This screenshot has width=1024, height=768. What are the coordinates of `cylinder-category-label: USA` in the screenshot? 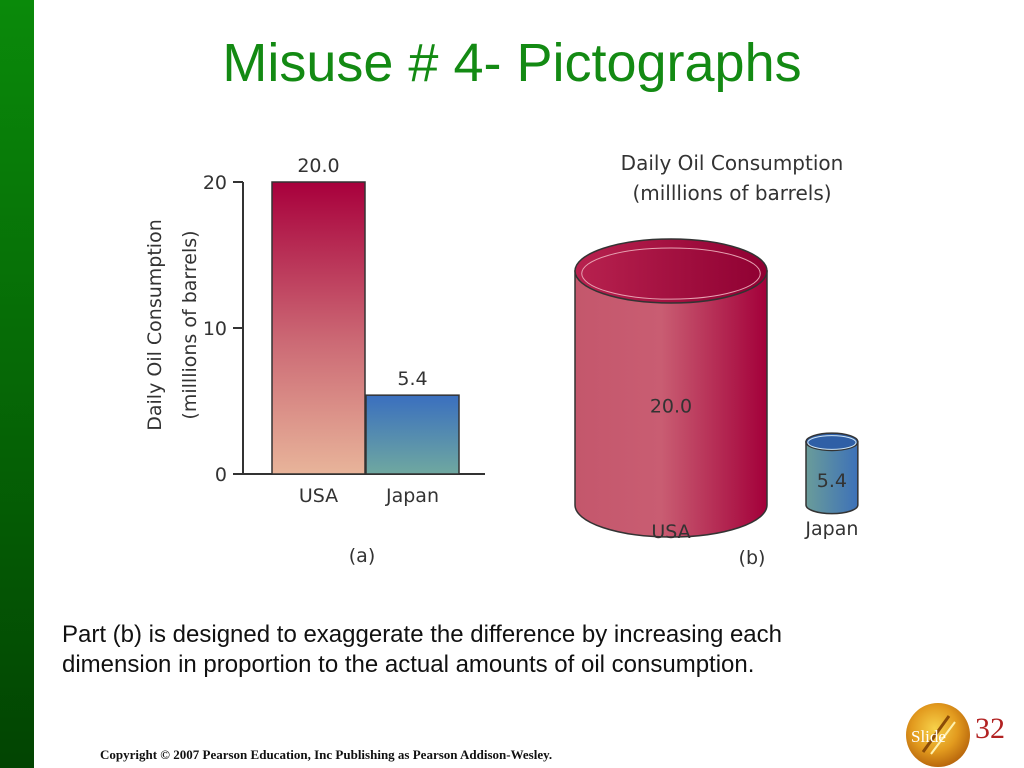 It's located at (670, 532).